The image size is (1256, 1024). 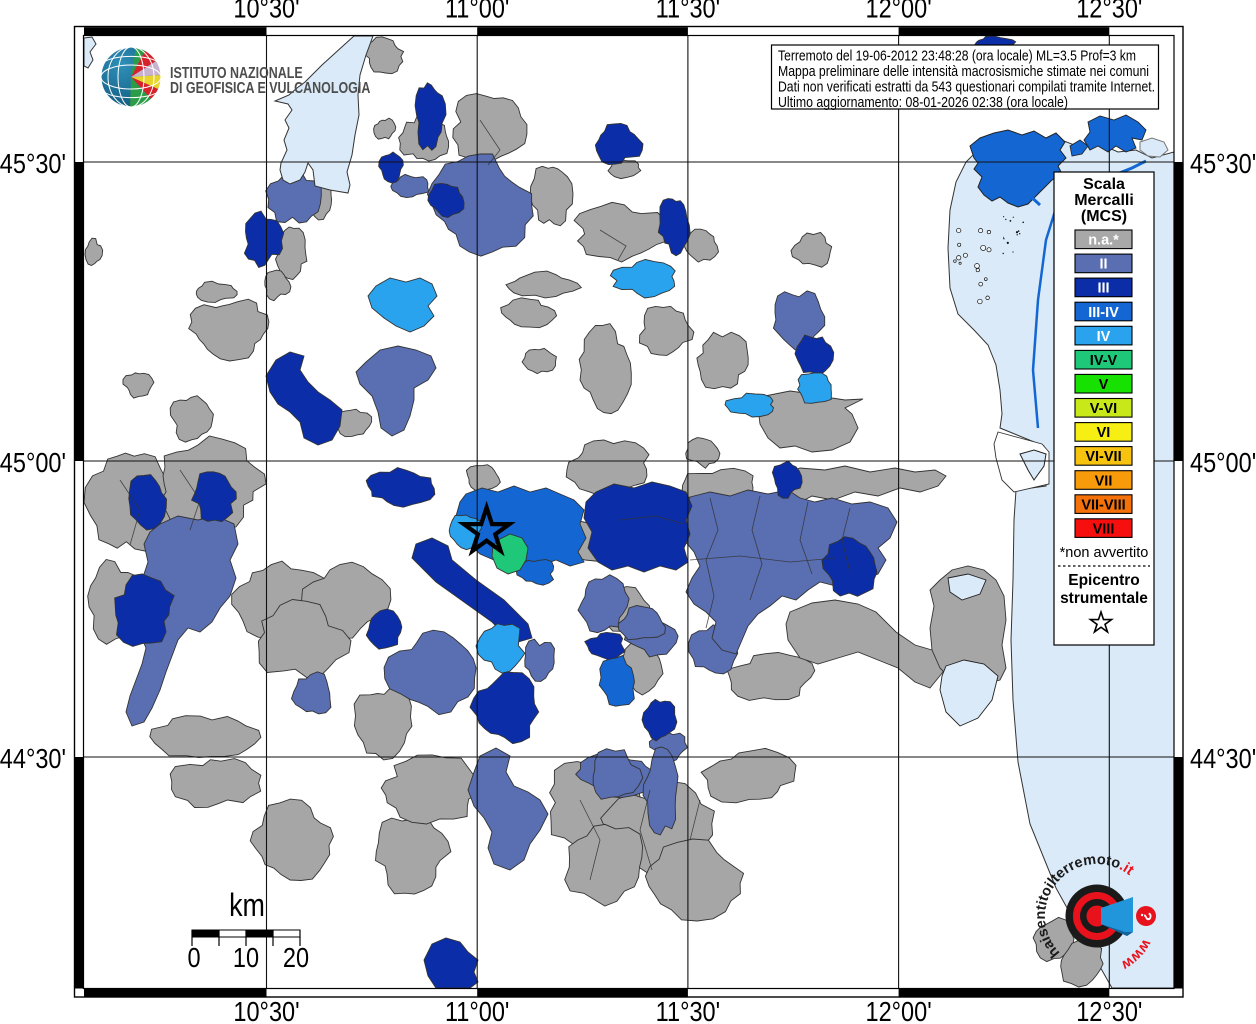 I want to click on svg-text: V, so click(x=1104, y=385).